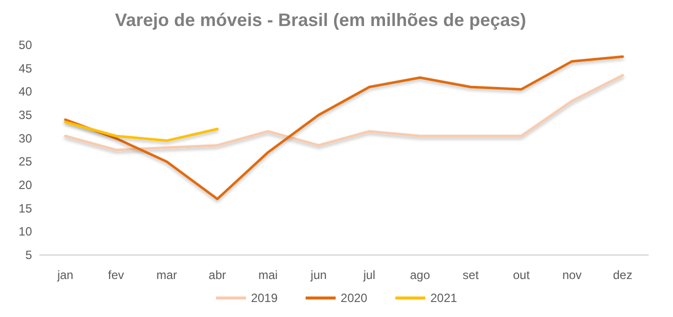 The width and height of the screenshot is (673, 317). What do you see at coordinates (354, 298) in the screenshot?
I see `legend-label: 2020` at bounding box center [354, 298].